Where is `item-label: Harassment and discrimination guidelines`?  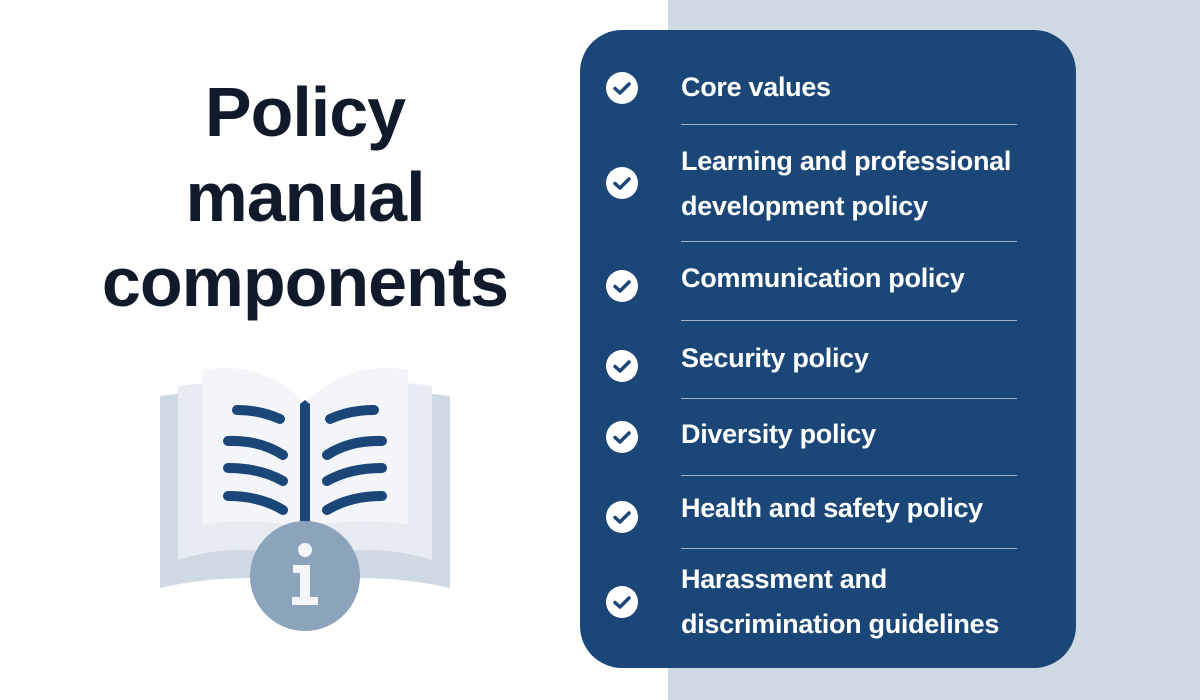 item-label: Harassment and discrimination guidelines is located at coordinates (840, 601).